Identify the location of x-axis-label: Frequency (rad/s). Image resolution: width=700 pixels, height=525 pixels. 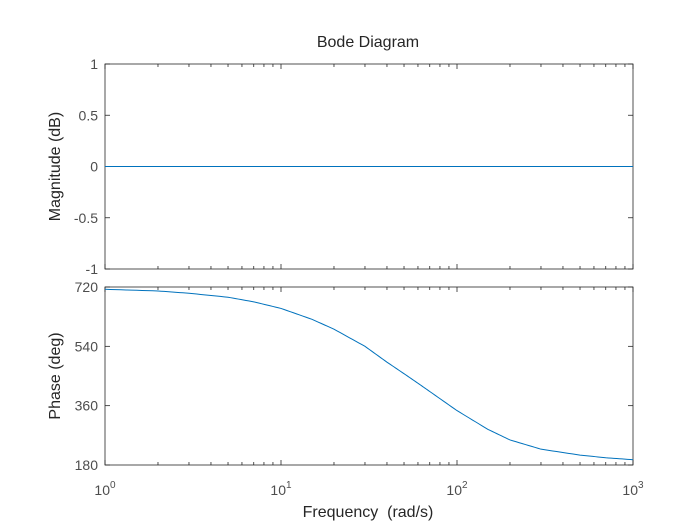
(368, 512).